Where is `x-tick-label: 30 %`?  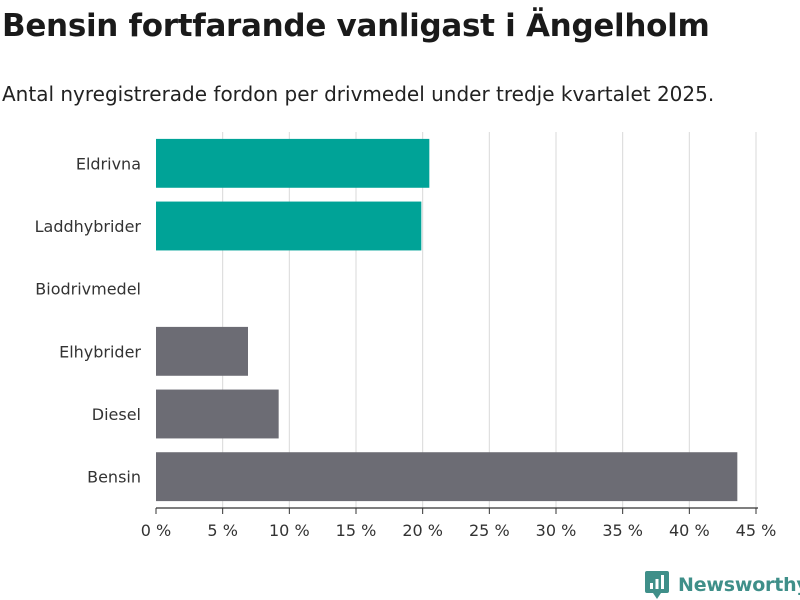 x-tick-label: 30 % is located at coordinates (556, 530).